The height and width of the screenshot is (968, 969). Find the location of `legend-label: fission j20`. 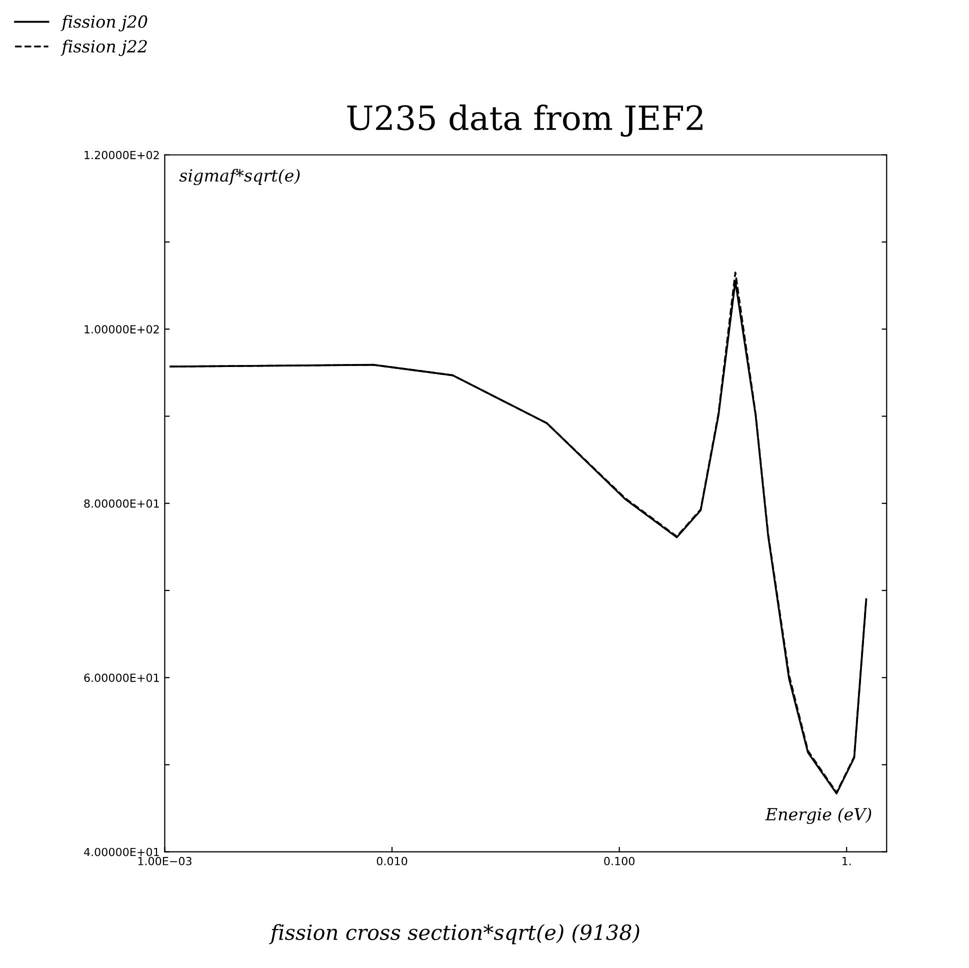

legend-label: fission j20 is located at coordinates (104, 23).